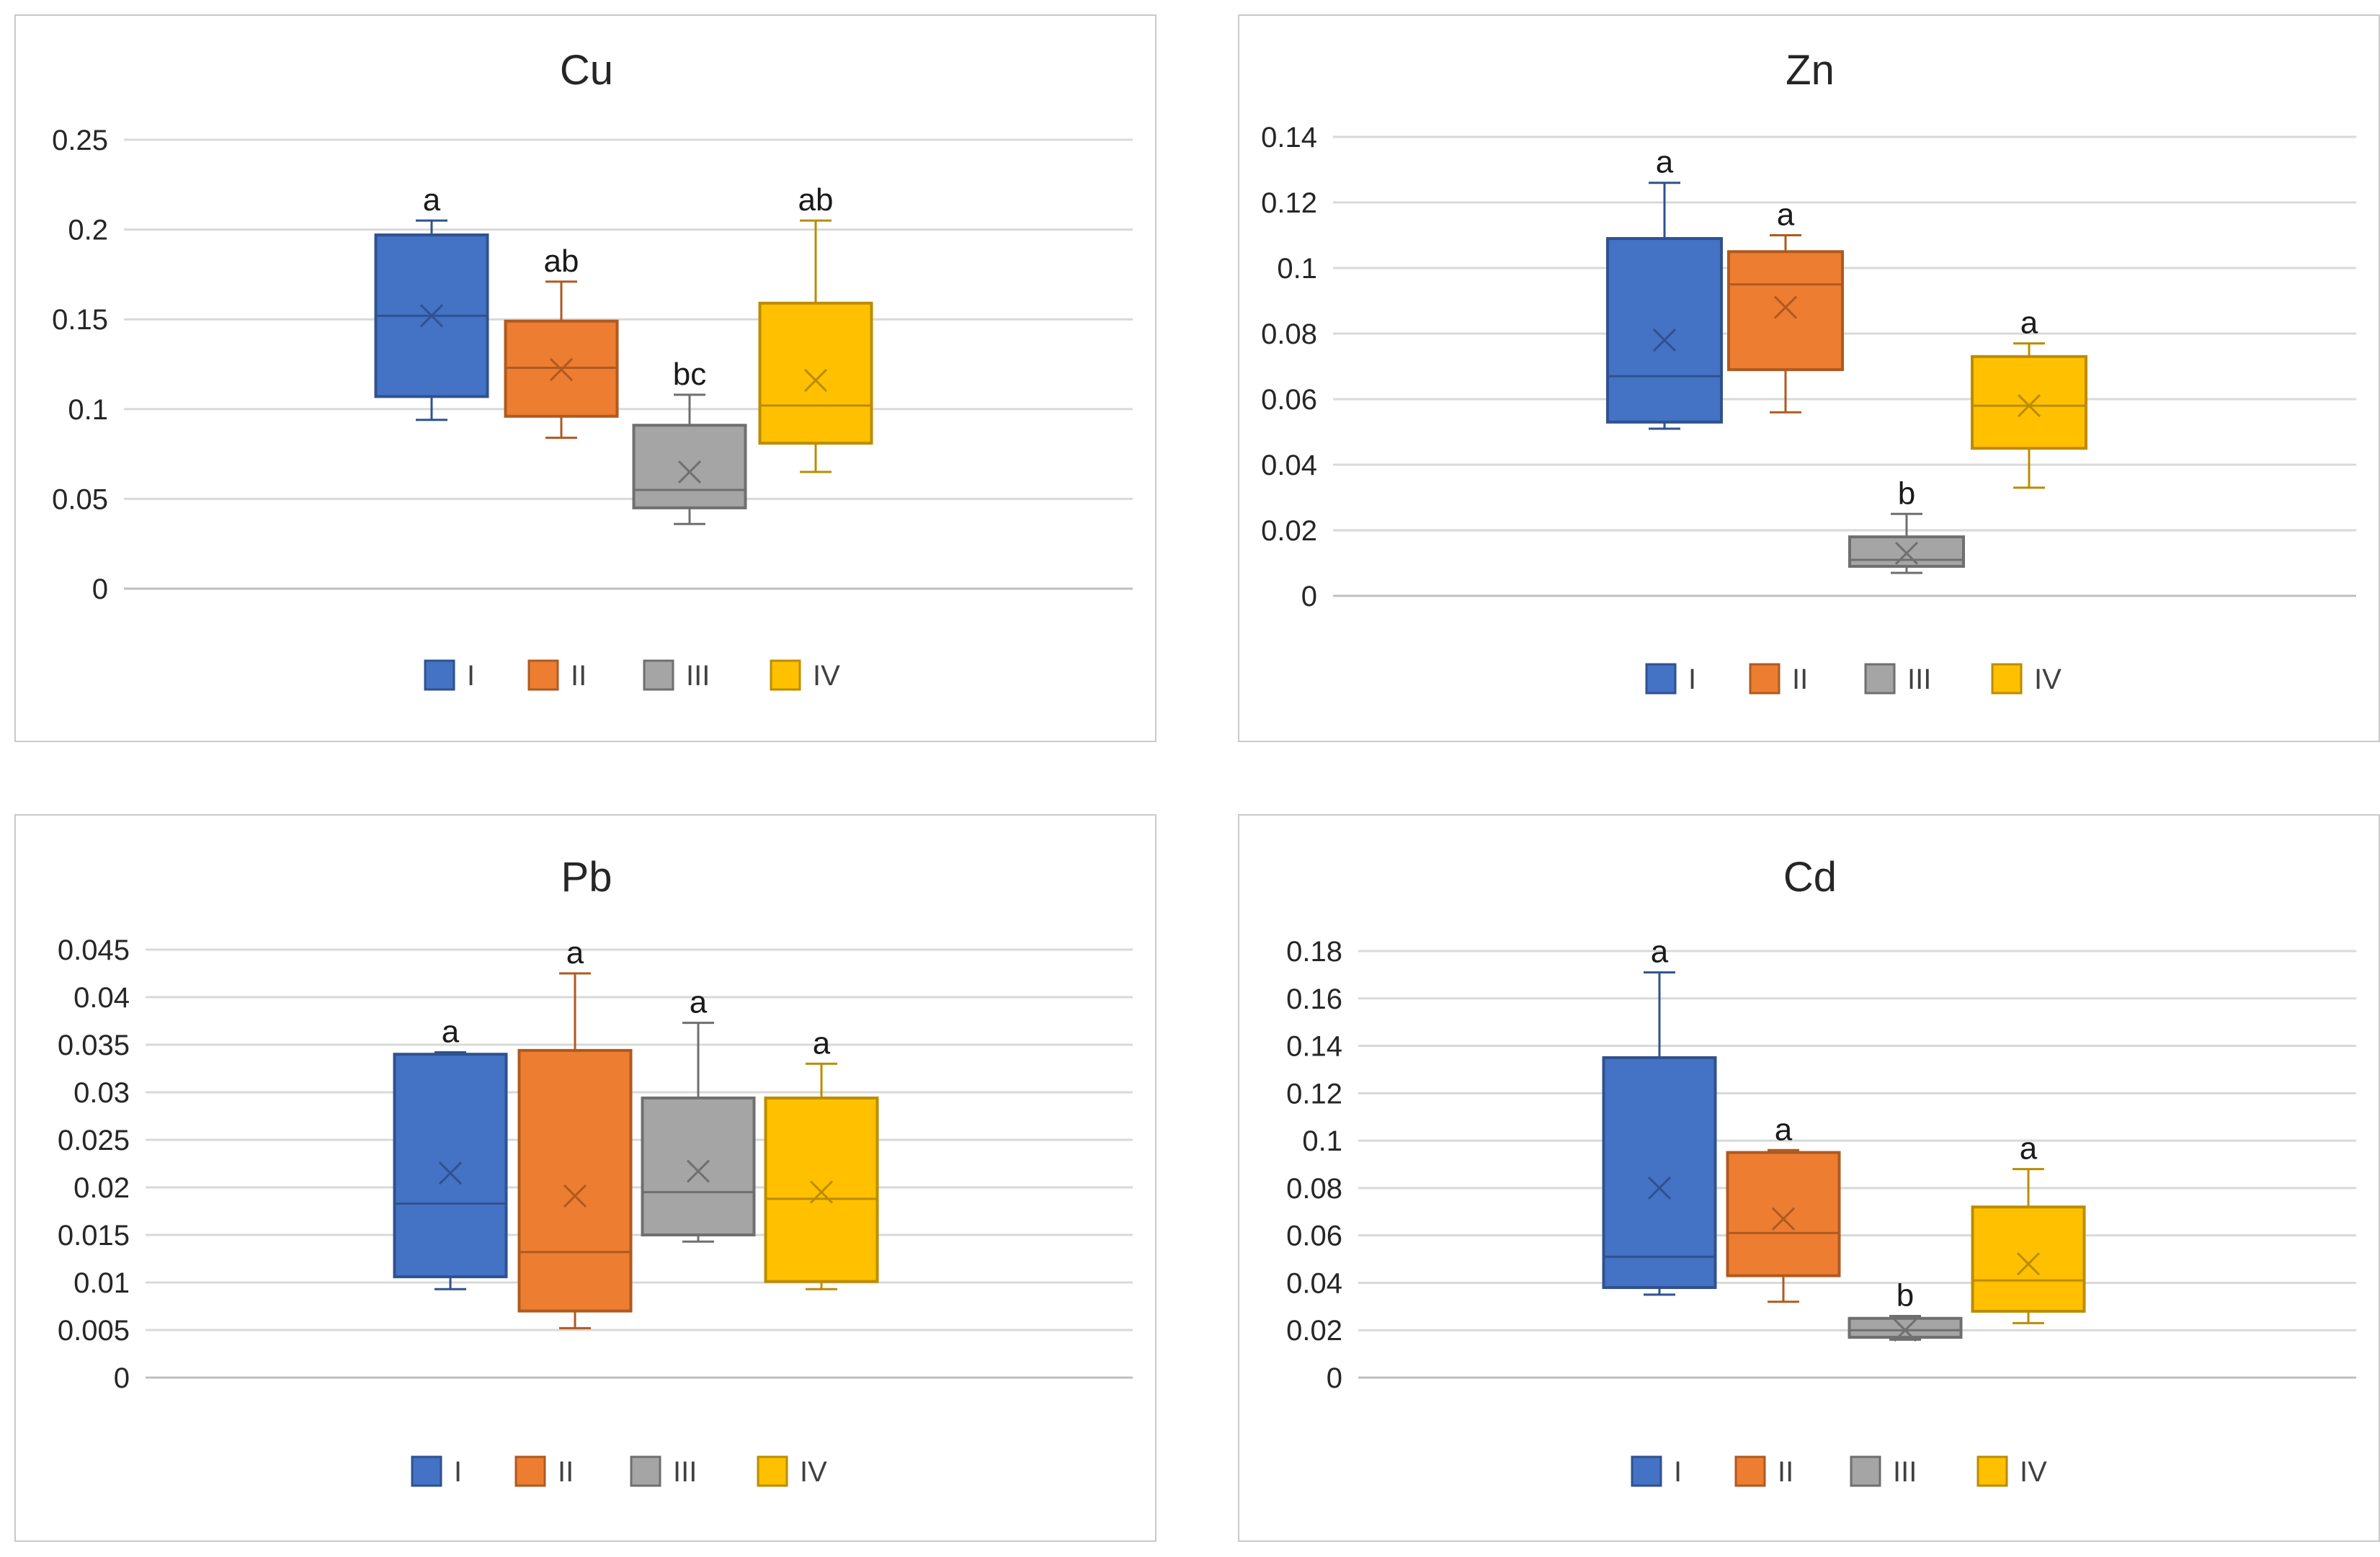  What do you see at coordinates (1289, 137) in the screenshot?
I see `y-tick-label: 0.14` at bounding box center [1289, 137].